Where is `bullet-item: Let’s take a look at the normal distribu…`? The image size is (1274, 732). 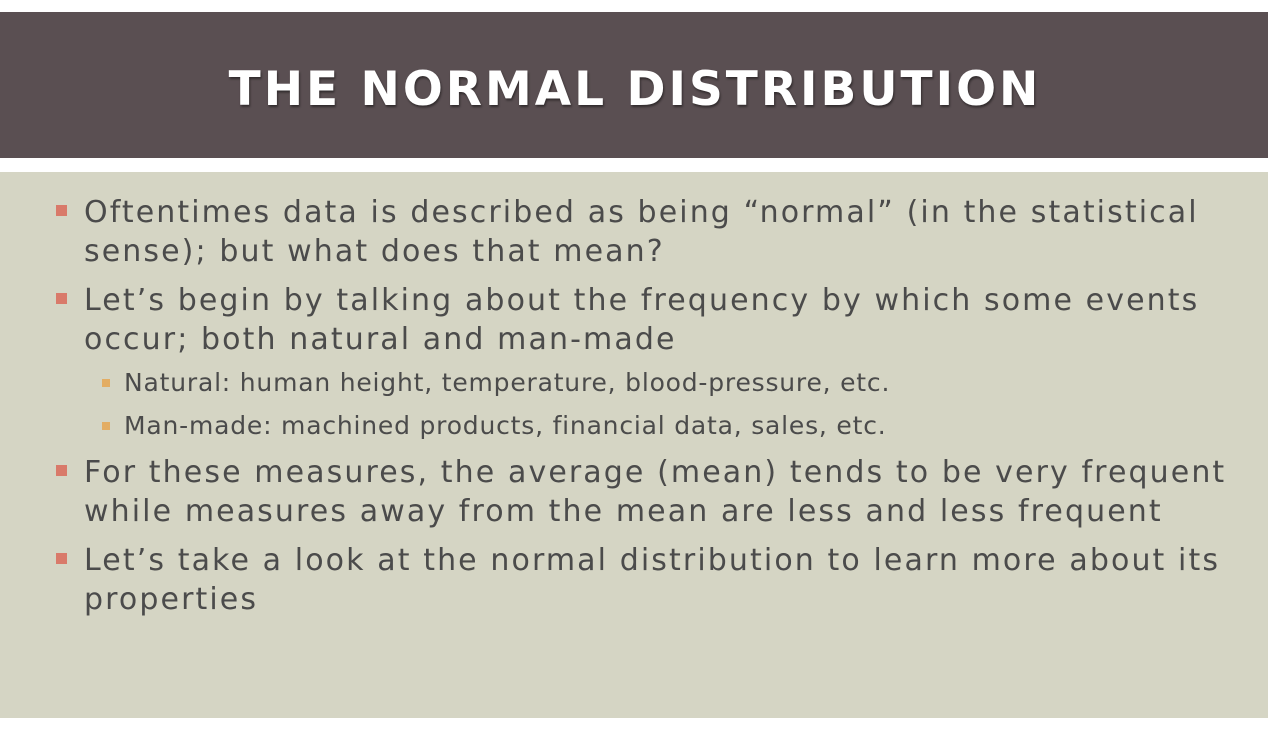 bullet-item: Let’s take a look at the normal distribu… is located at coordinates (649, 580).